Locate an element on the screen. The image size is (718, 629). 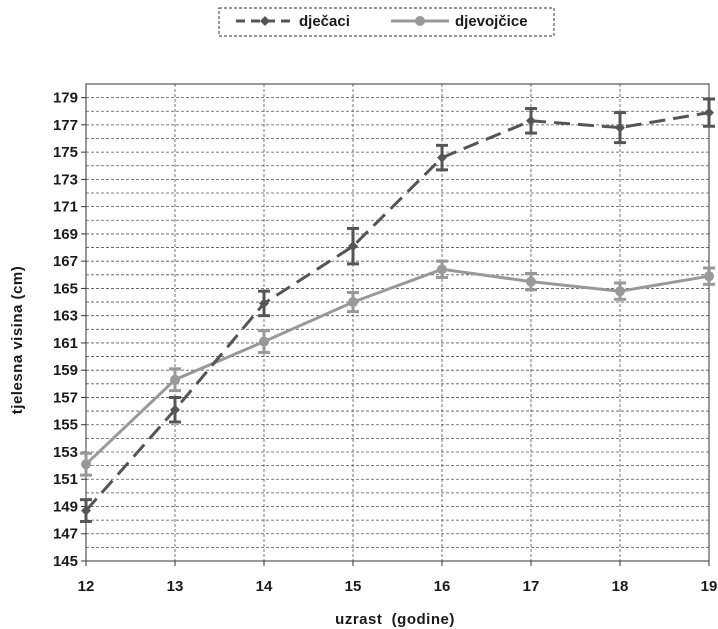
y-tick-label: 157 is located at coordinates (65, 397).